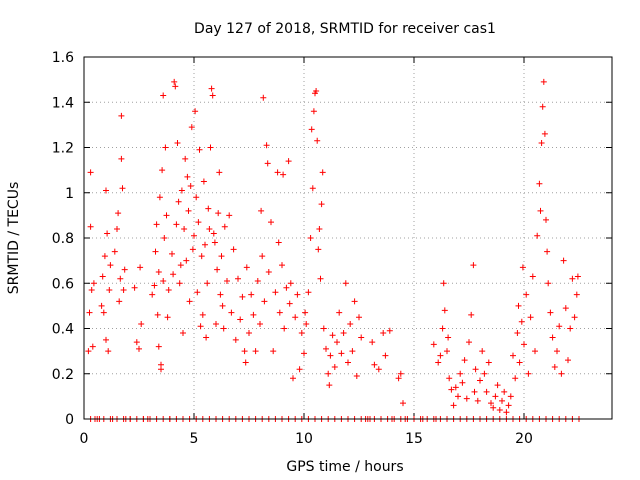 This screenshot has width=640, height=480. What do you see at coordinates (304, 439) in the screenshot?
I see `x-tick-label: 10` at bounding box center [304, 439].